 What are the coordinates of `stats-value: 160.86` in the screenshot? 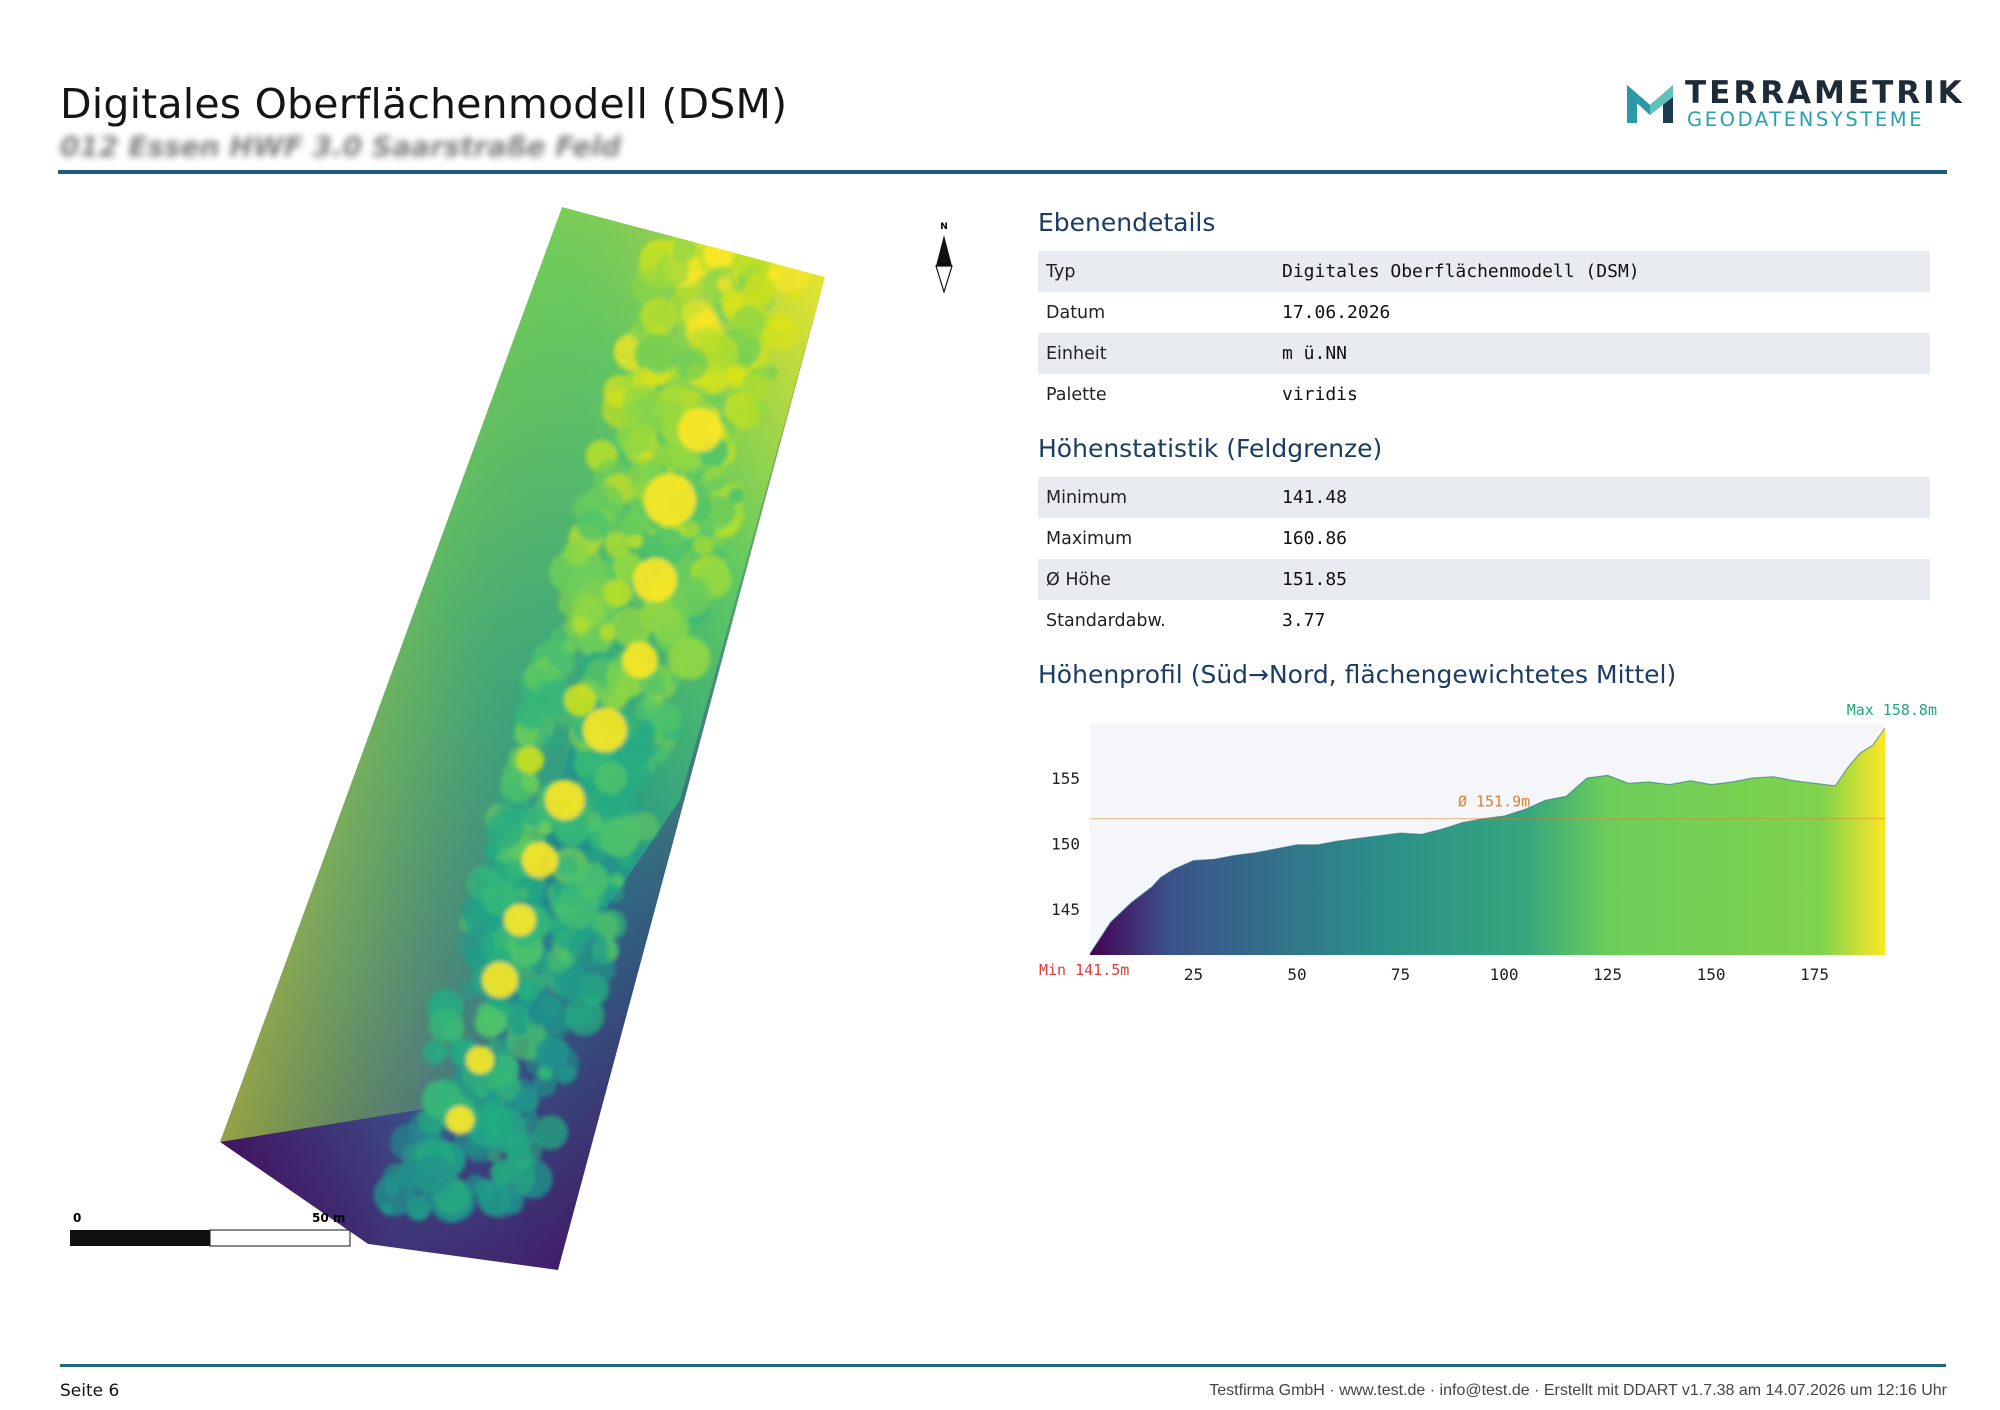 It's located at (1315, 538).